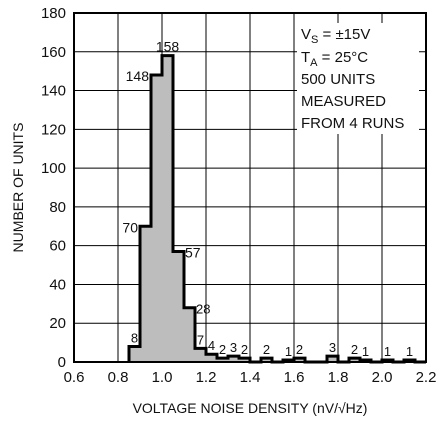 The image size is (440, 423). I want to click on x-tick-label: 0.8, so click(118, 377).